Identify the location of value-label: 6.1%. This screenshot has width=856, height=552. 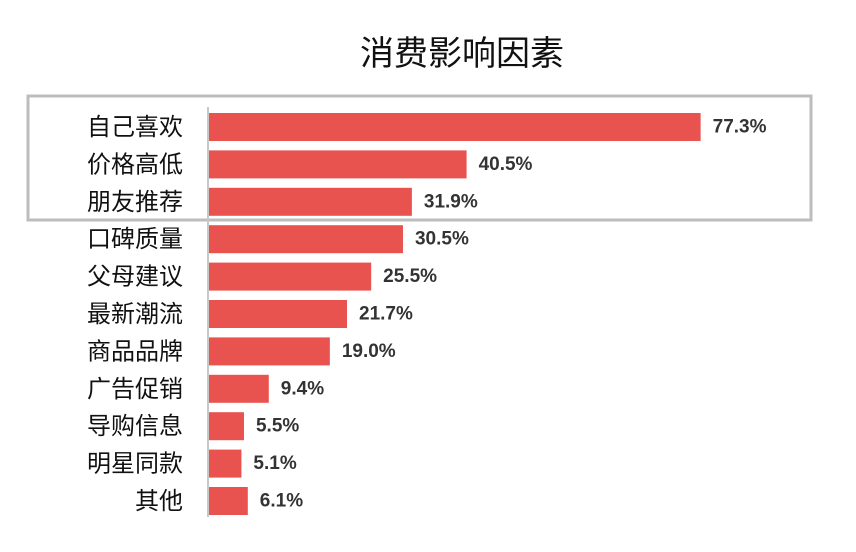
(281, 501).